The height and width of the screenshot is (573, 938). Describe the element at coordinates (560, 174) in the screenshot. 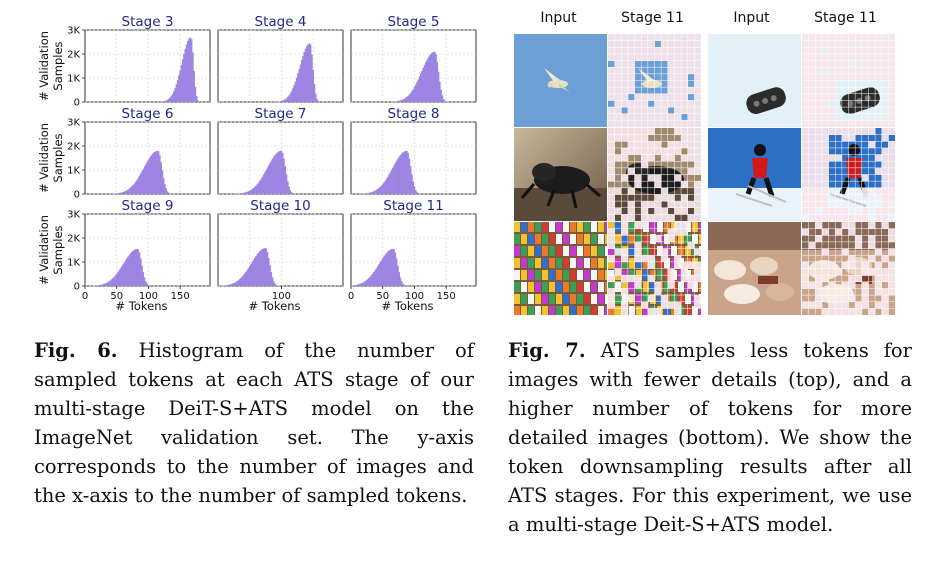

I see `image-beetle-input` at that location.